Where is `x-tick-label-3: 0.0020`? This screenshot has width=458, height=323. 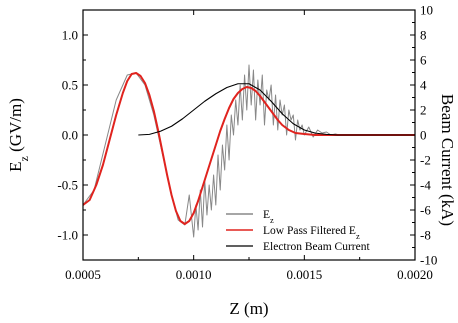
x-tick-label-3: 0.0020 is located at coordinates (415, 274).